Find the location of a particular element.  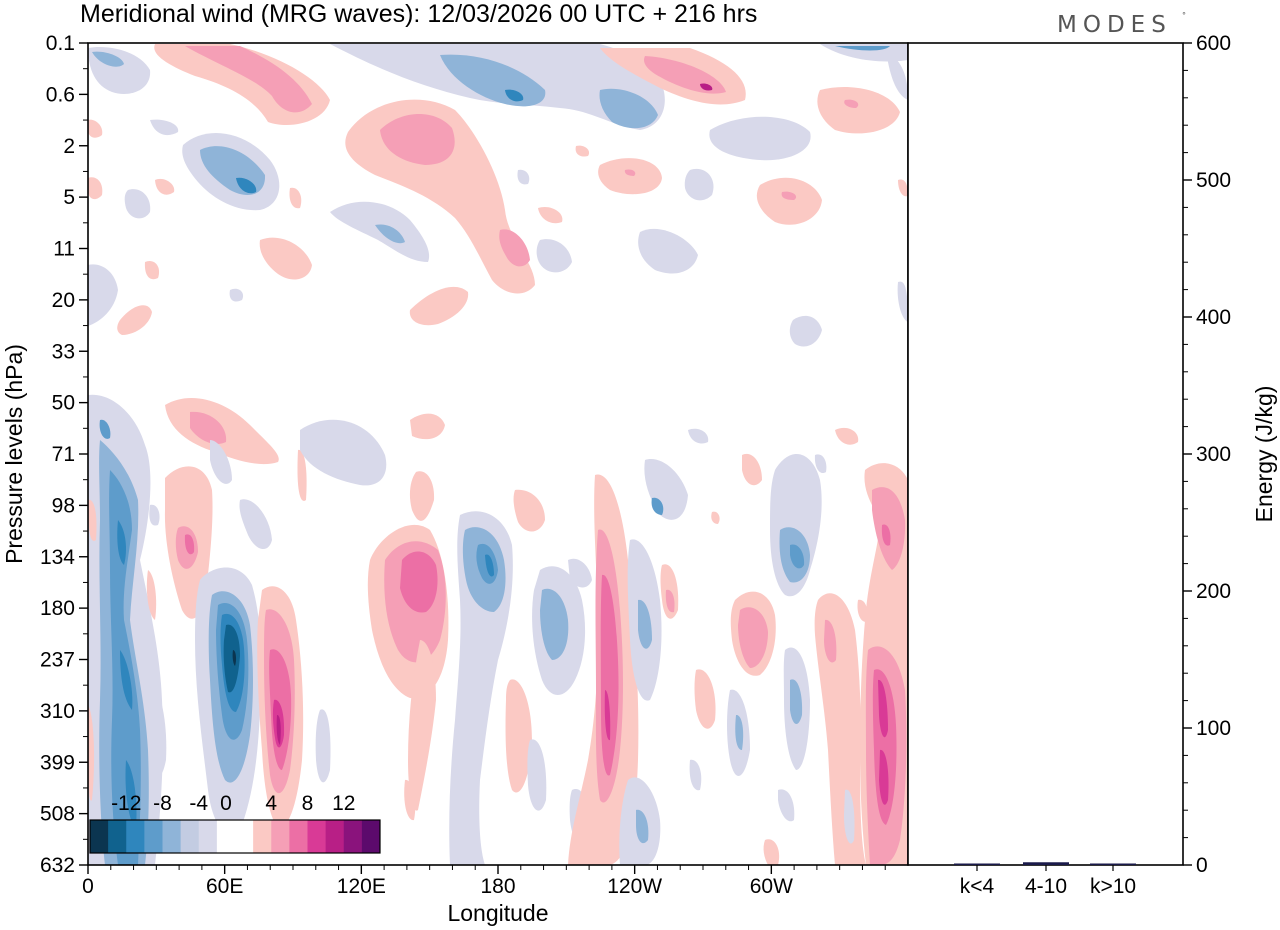

energy-axis: 0 100 200 300 400 500 600 is located at coordinates (1207, 454).